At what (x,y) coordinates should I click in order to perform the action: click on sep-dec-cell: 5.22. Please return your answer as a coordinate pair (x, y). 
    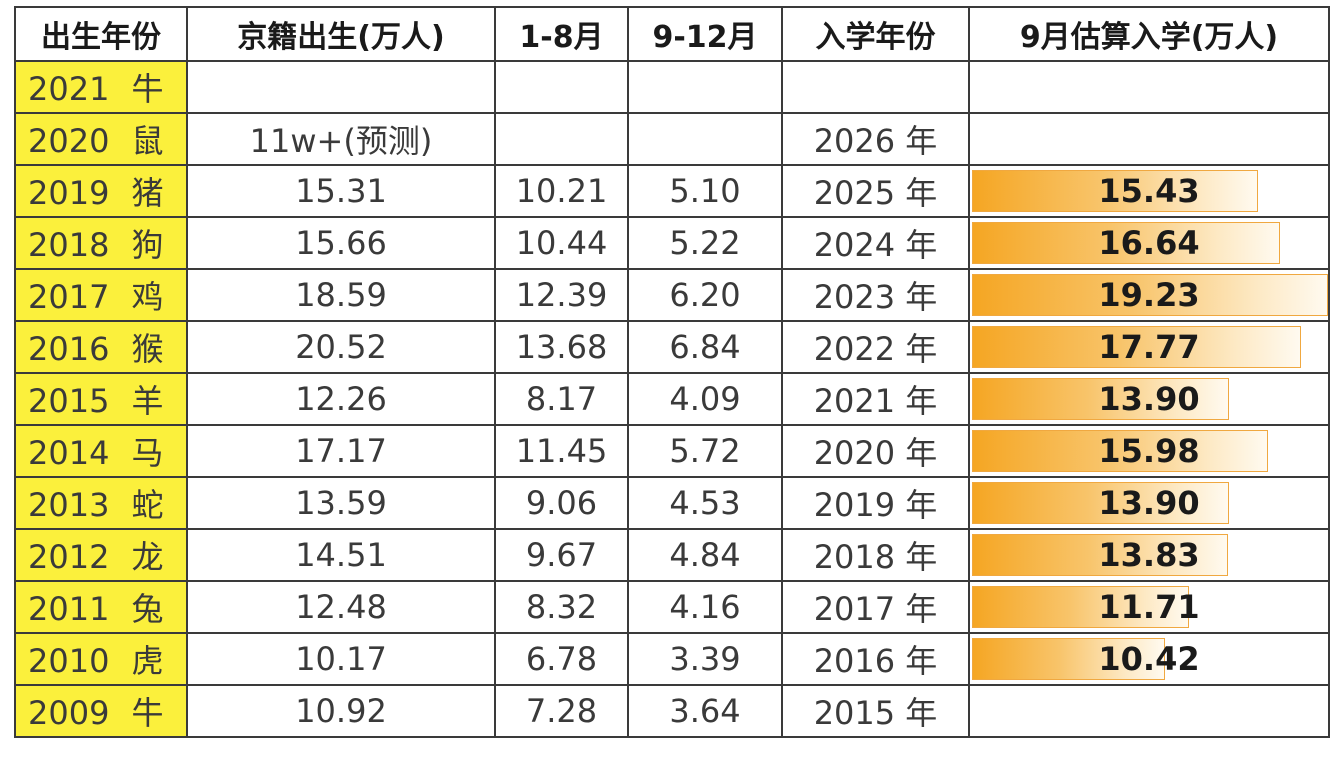
    Looking at the image, I should click on (705, 243).